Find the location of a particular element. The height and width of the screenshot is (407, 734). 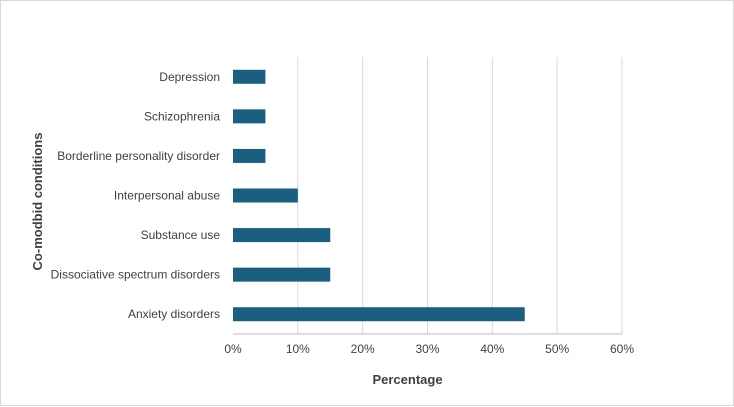

x-tick-label: 50% is located at coordinates (557, 349).